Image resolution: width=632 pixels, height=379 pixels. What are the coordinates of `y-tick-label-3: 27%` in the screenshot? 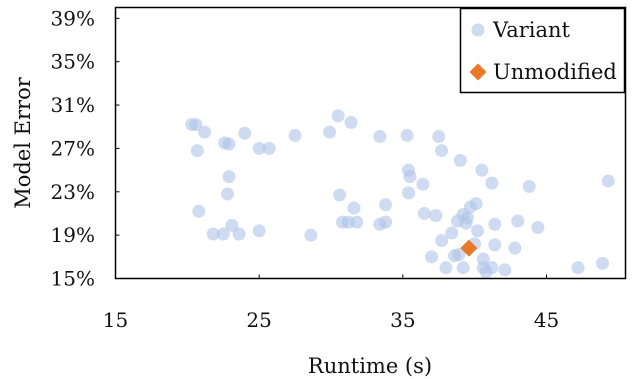 It's located at (73, 148).